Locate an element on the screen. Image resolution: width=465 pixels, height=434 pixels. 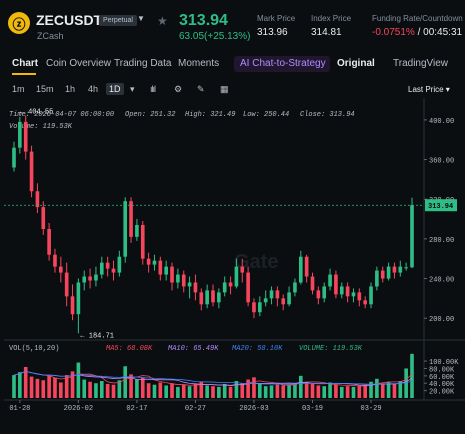
price-tick-label: 240.00 is located at coordinates (441, 281).